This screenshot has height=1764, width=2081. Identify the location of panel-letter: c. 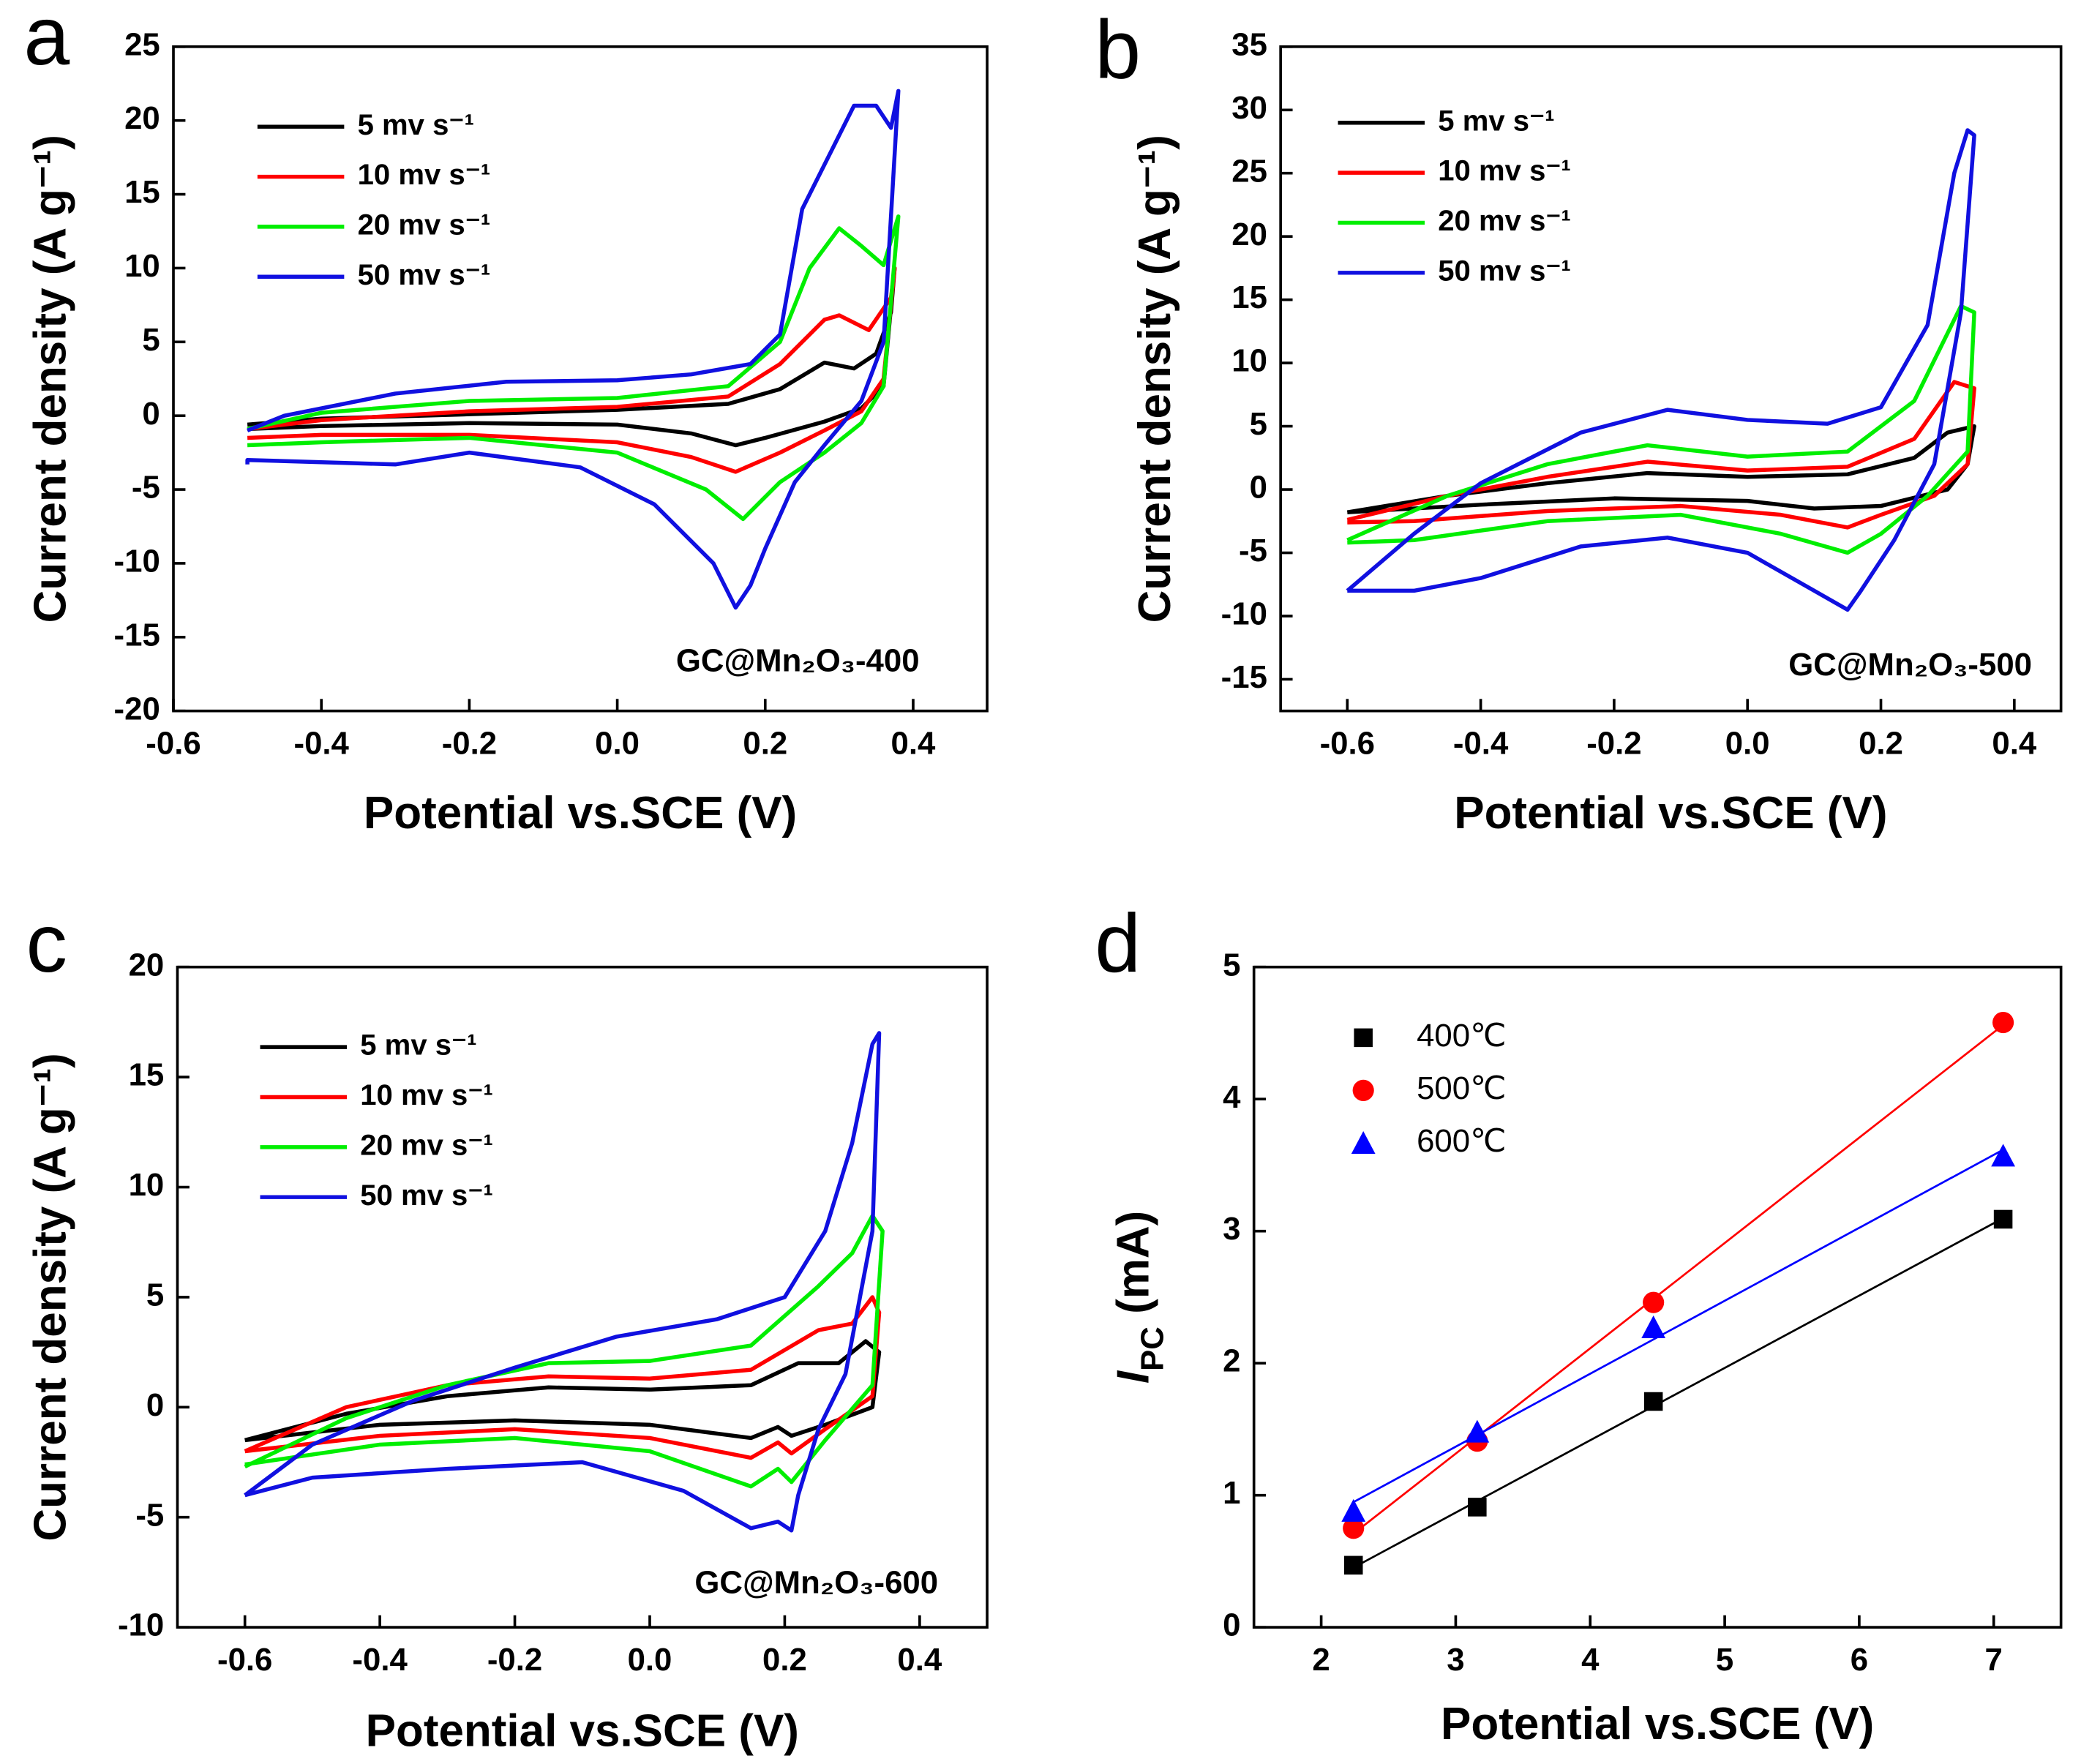
(47, 943).